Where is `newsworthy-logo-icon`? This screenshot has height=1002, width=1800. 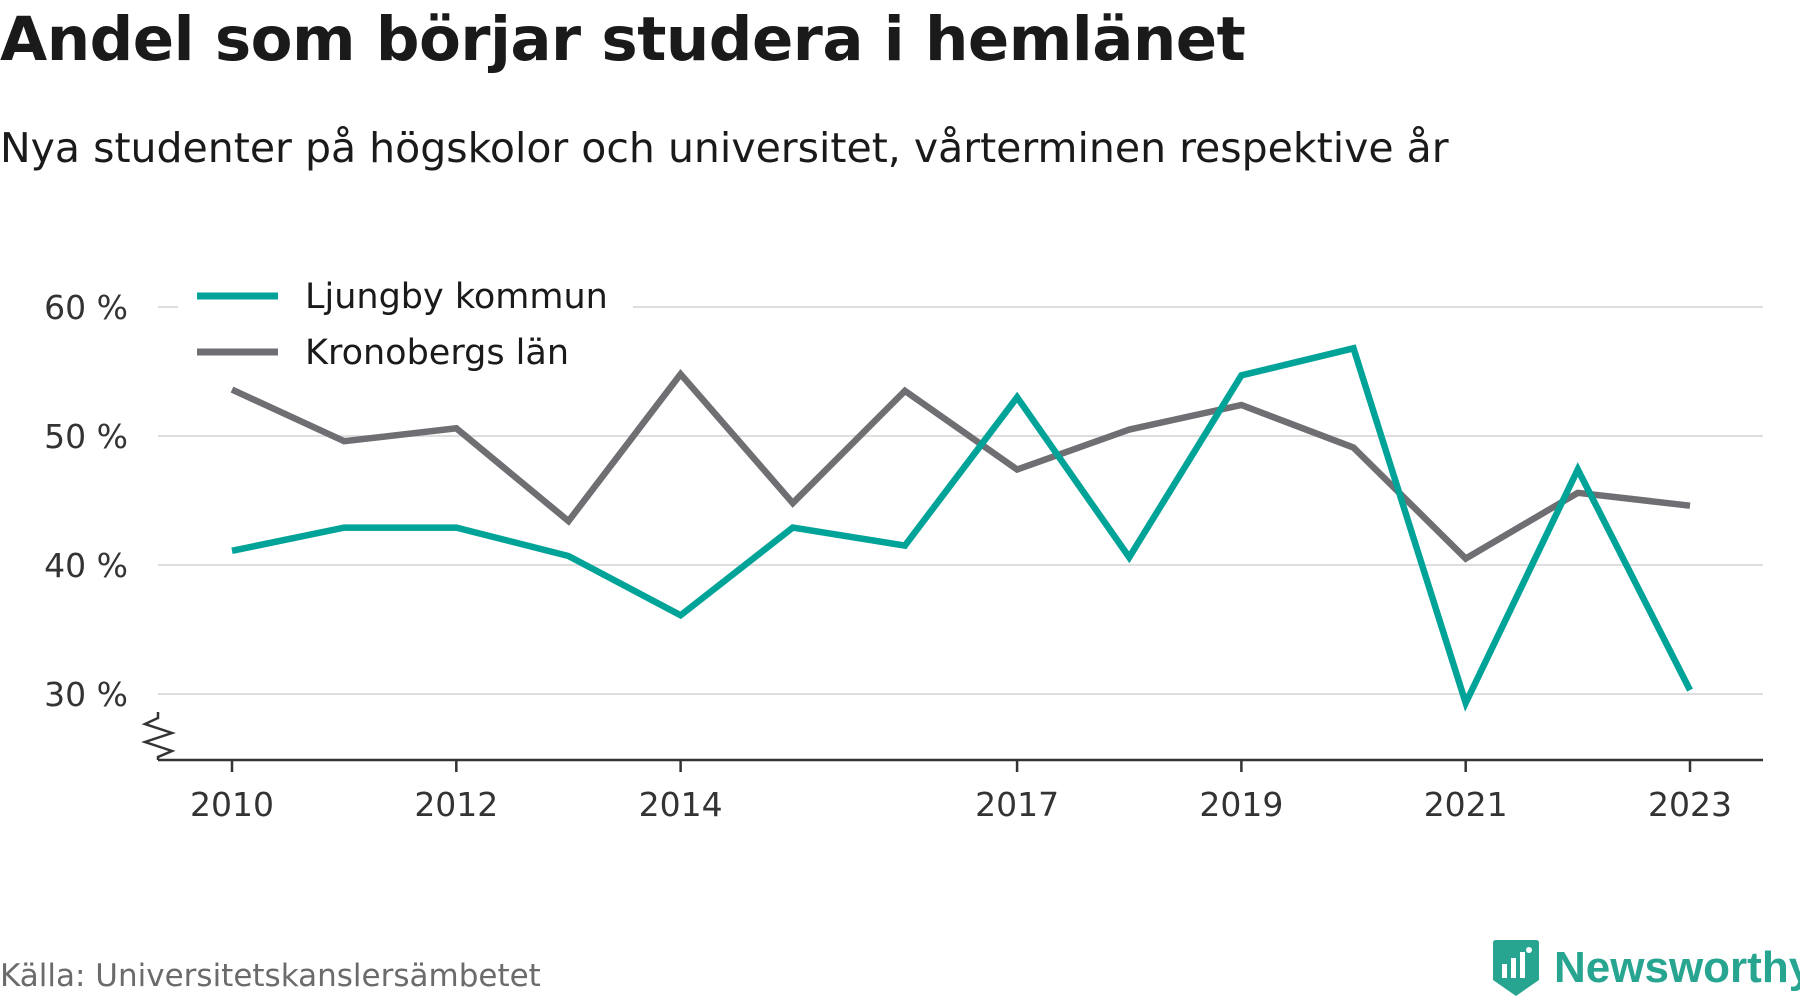
newsworthy-logo-icon is located at coordinates (1516, 968).